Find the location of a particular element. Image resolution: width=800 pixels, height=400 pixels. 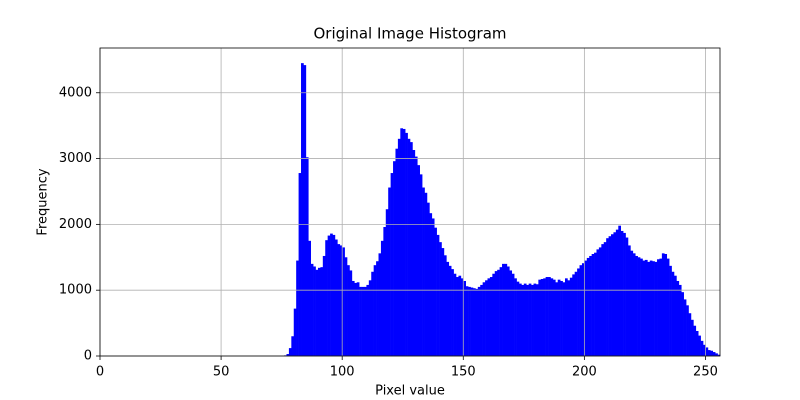

y-tick-label: 2000 is located at coordinates (75, 224).